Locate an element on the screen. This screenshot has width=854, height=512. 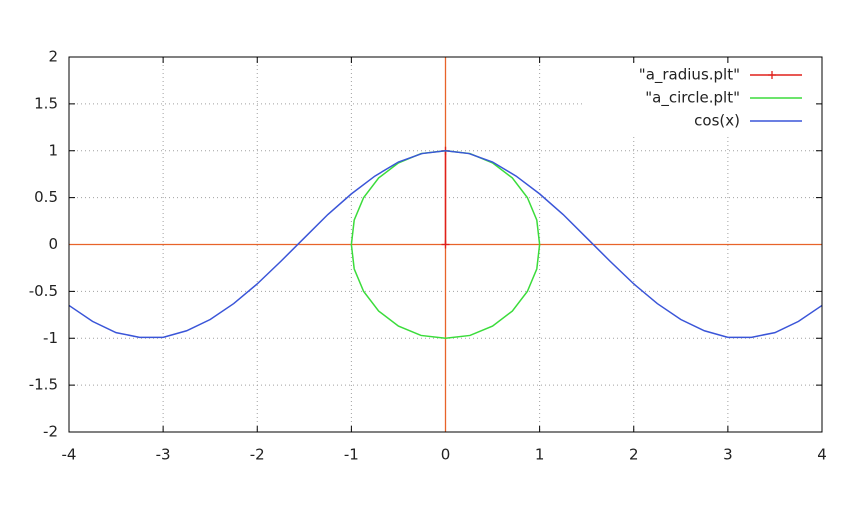
legend-label: "a_radius.plt" is located at coordinates (689, 75).